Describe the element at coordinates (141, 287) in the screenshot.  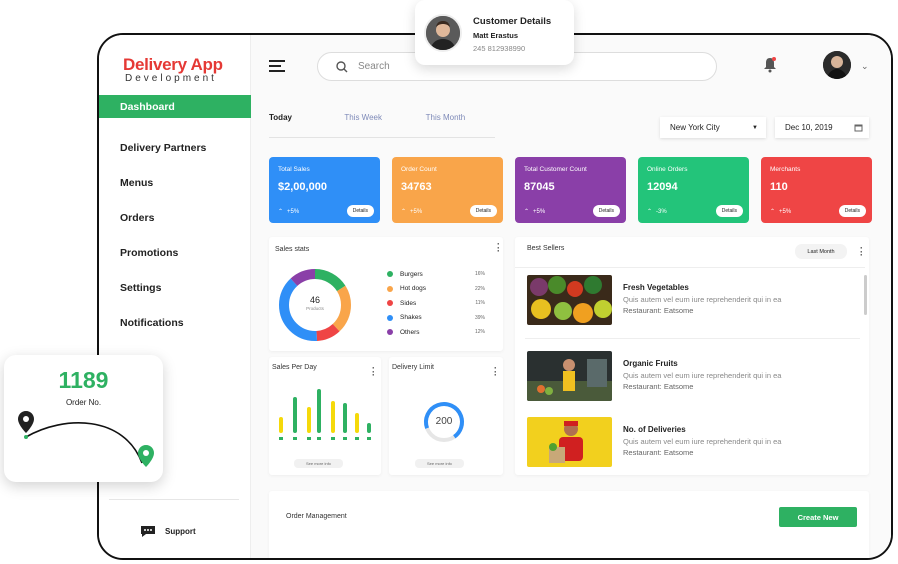
I see `sidebar-item-settings: Settings` at that location.